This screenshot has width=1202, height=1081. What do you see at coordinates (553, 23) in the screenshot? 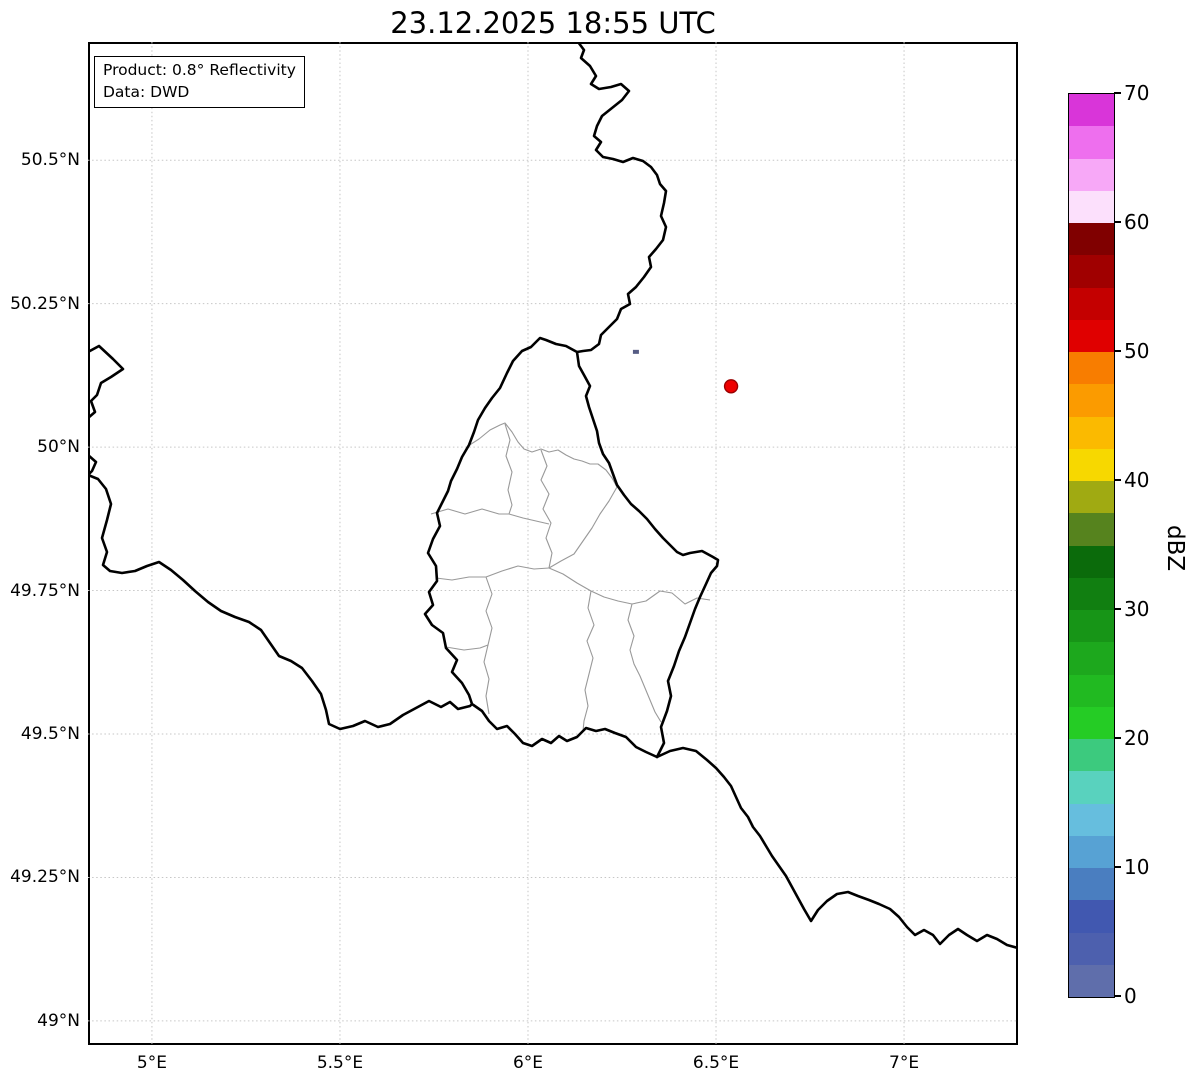
I see `figure-title: 23.12.2025 18:55 UTC` at bounding box center [553, 23].